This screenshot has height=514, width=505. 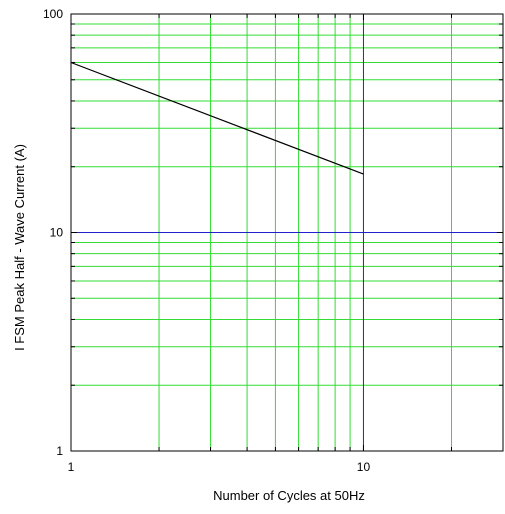 What do you see at coordinates (364, 467) in the screenshot?
I see `x-tick-label: 10` at bounding box center [364, 467].